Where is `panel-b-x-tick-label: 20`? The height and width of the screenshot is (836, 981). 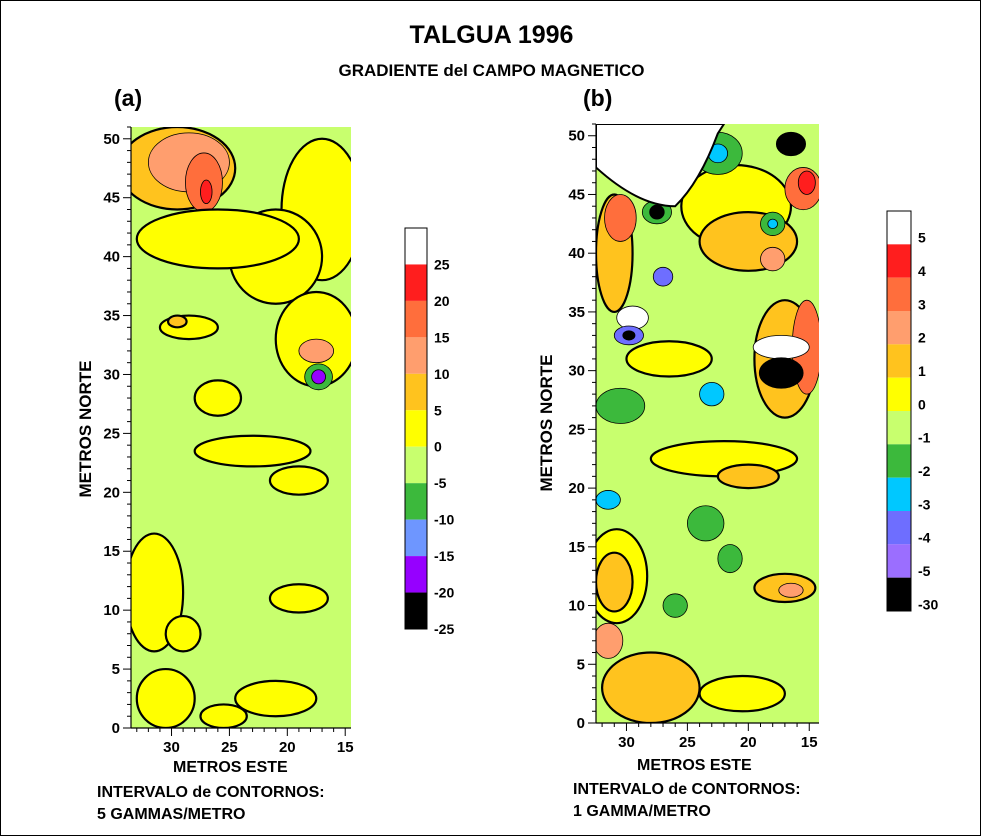
panel-b-x-tick-label: 20 is located at coordinates (748, 742).